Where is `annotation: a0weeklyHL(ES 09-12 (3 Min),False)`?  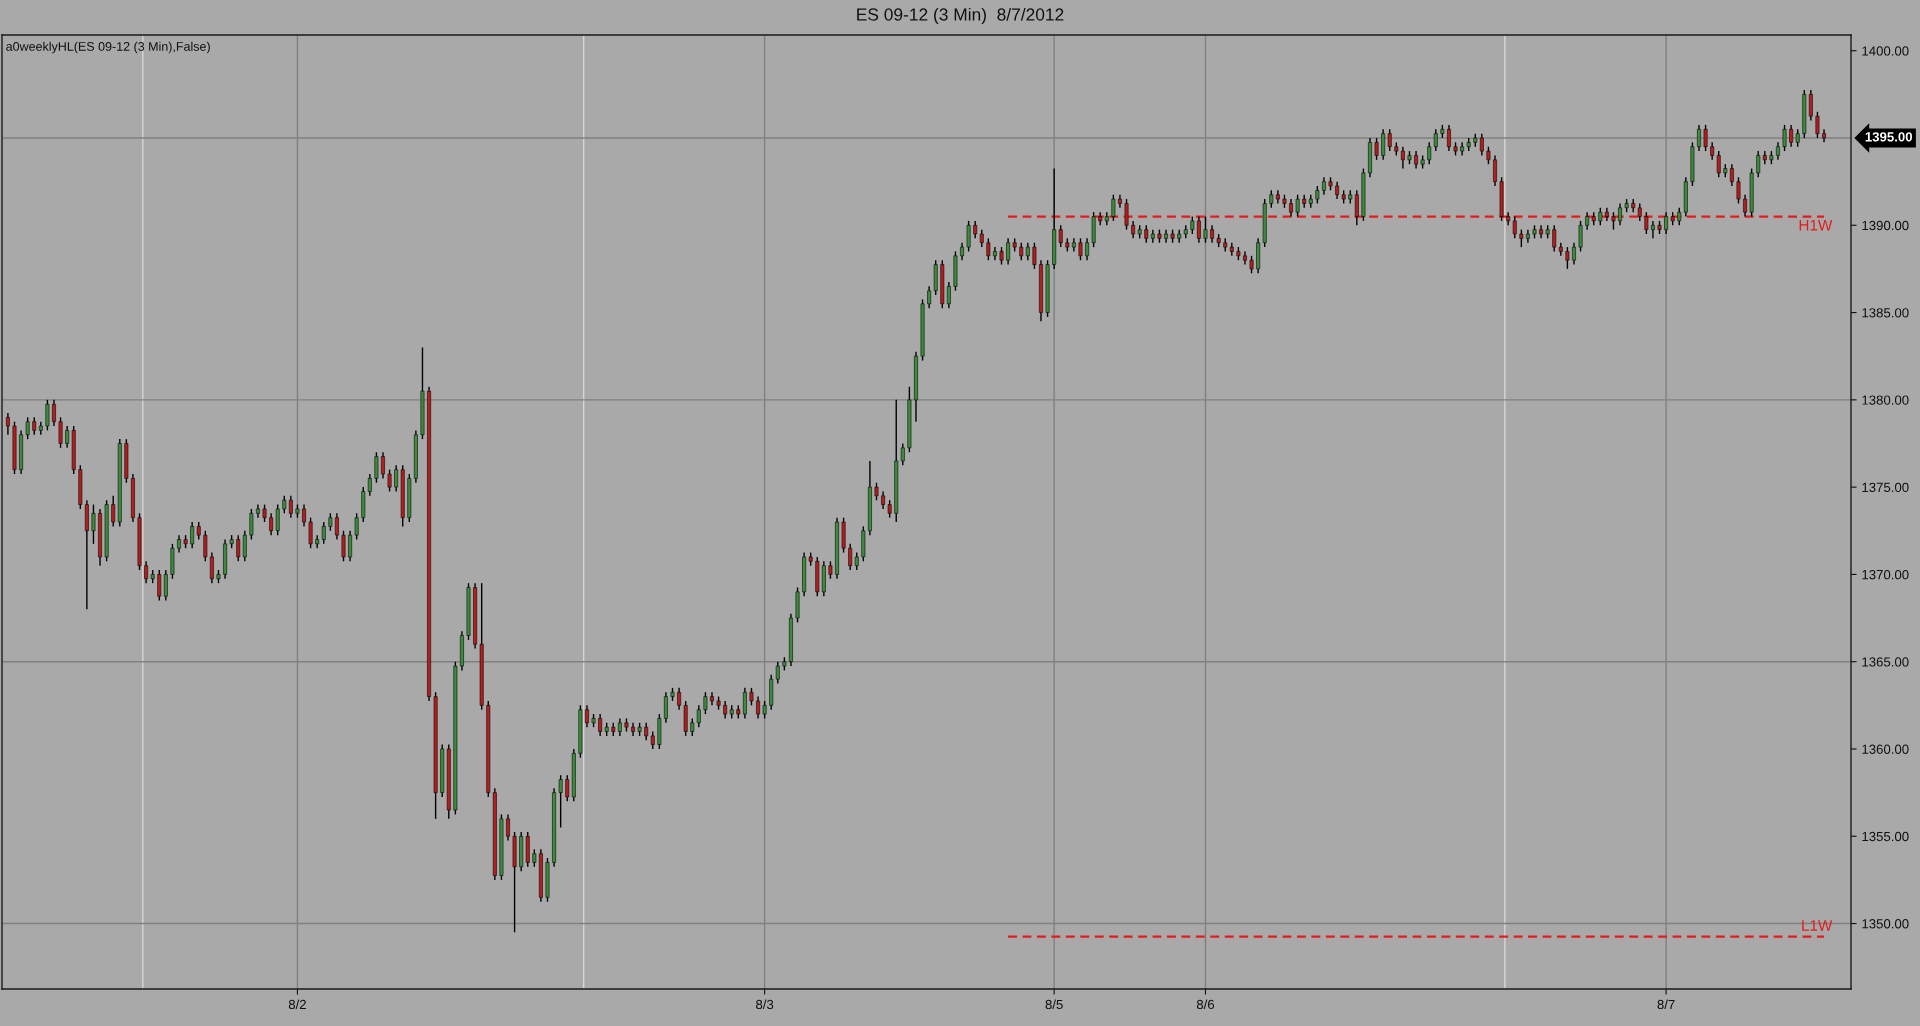
annotation: a0weeklyHL(ES 09-12 (3 Min),False) is located at coordinates (108, 47).